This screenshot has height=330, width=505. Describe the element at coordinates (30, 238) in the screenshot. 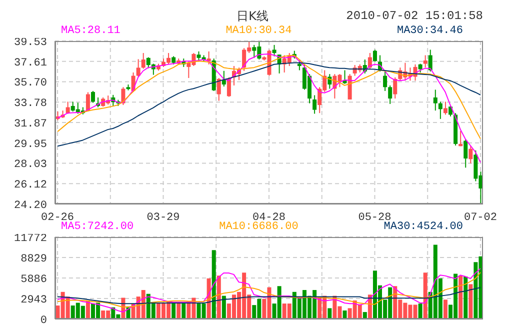

I see `y-tick-label: 11772` at that location.